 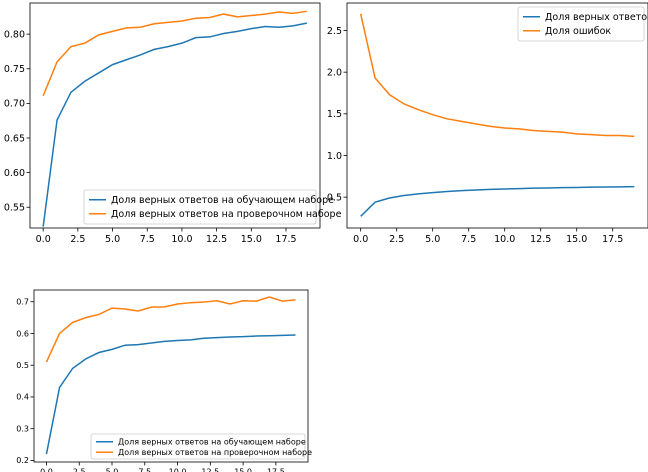 What do you see at coordinates (14, 173) in the screenshot?
I see `y-tick-label: 0.60` at bounding box center [14, 173].